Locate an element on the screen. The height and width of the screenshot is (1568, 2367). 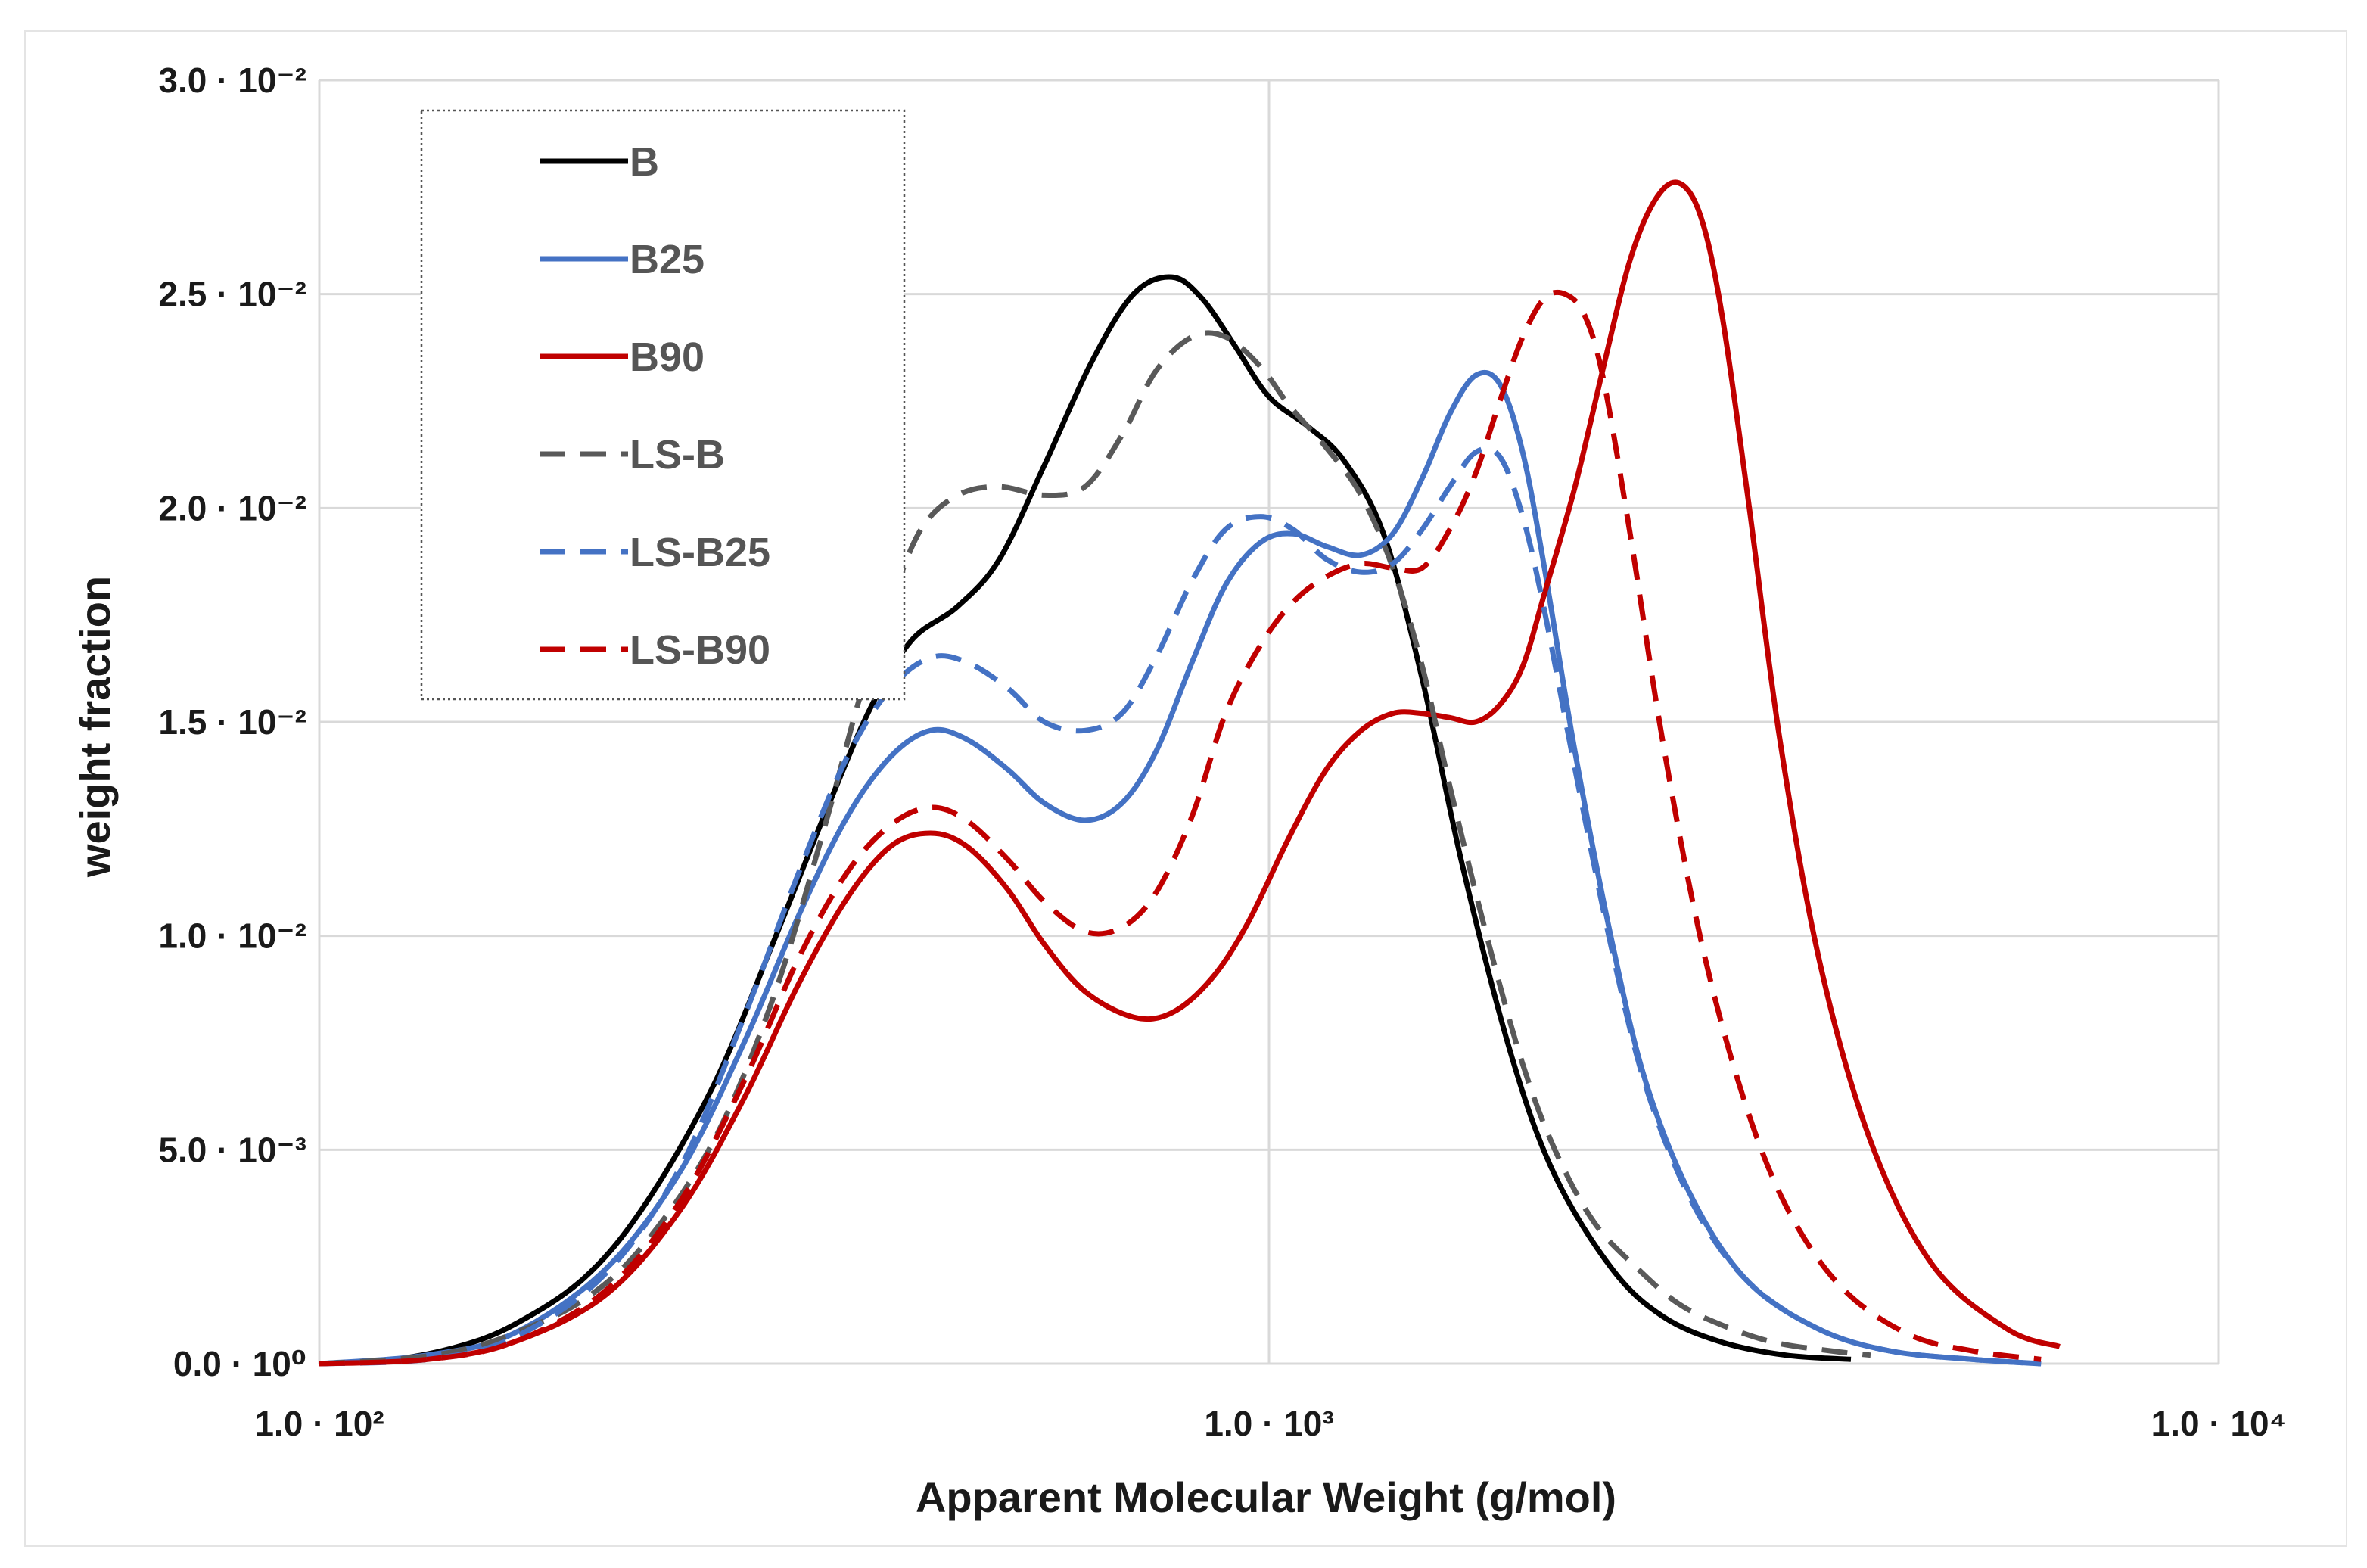
y-tick-label: 0.0 · 10⁰ is located at coordinates (239, 1363).